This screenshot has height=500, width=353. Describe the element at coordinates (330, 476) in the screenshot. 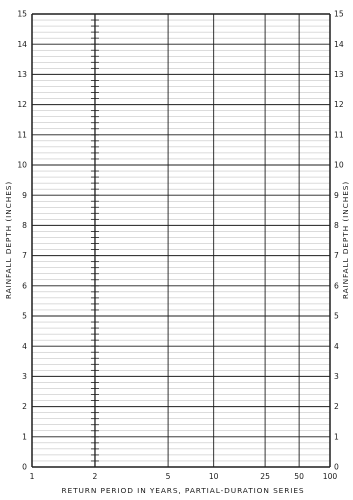

I see `x-tick-label: 100` at that location.